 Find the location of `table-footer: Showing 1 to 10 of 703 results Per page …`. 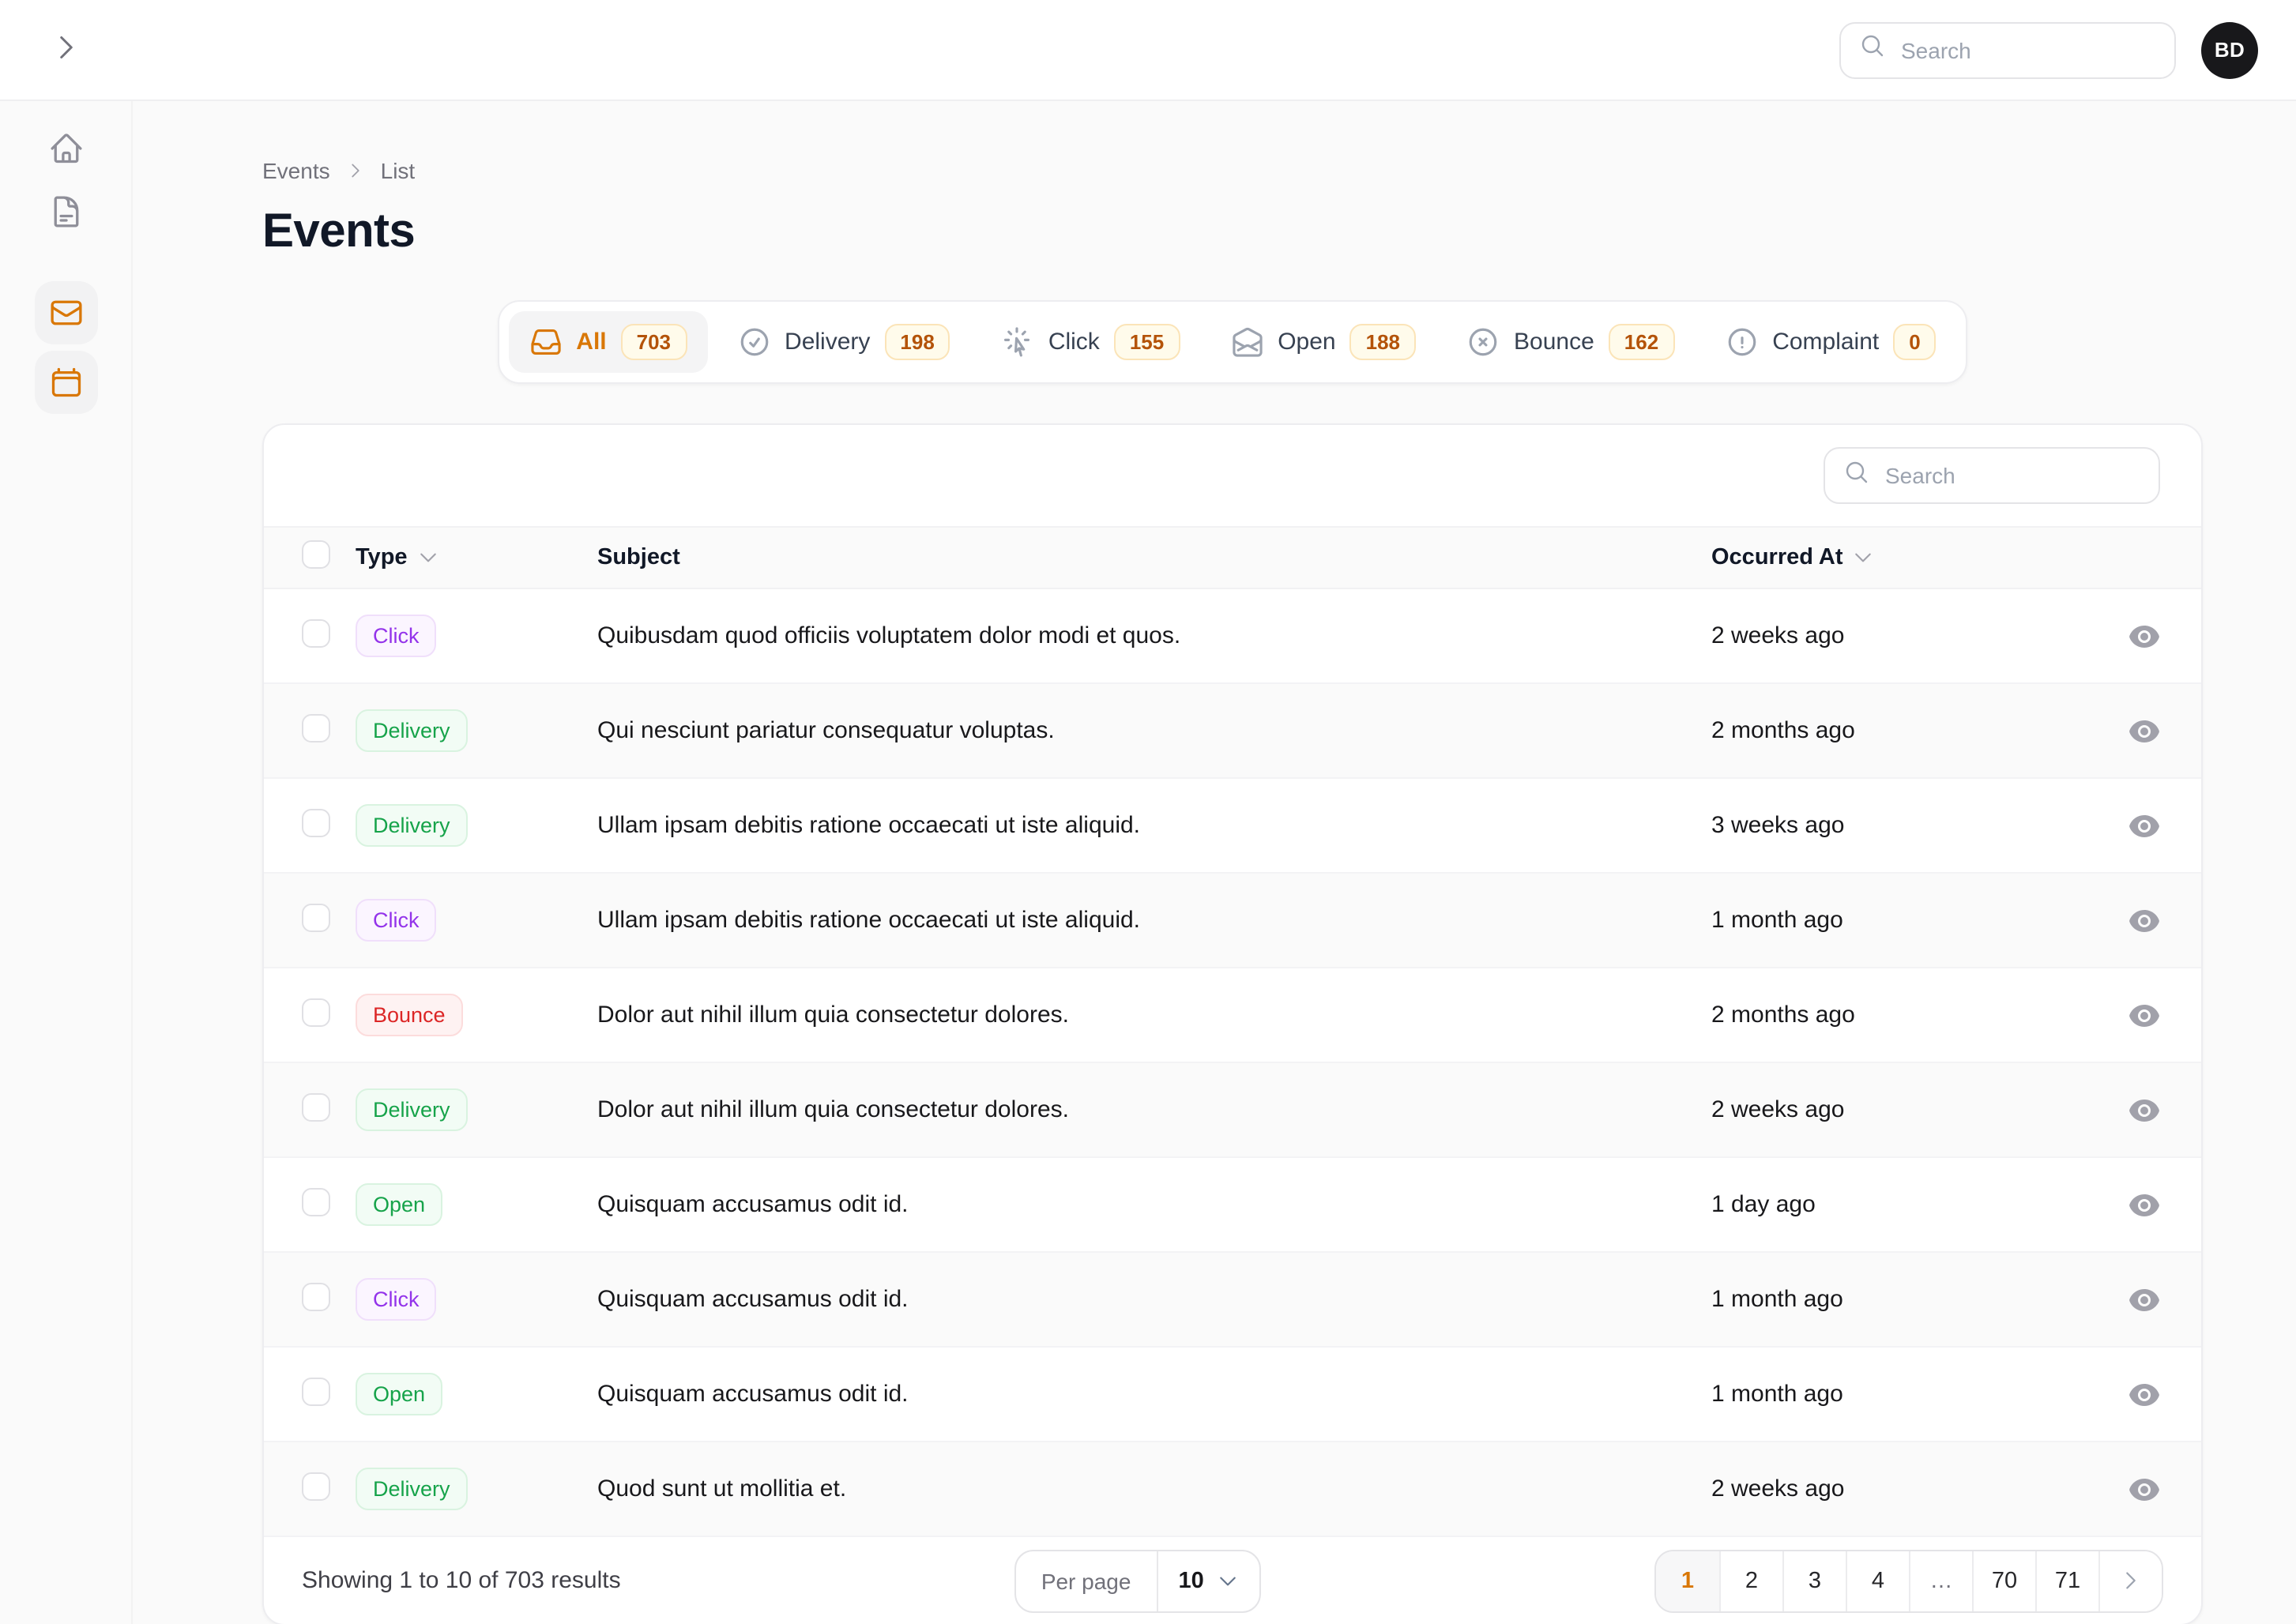

table-footer: Showing 1 to 10 of 703 results Per page … is located at coordinates (1232, 1580).